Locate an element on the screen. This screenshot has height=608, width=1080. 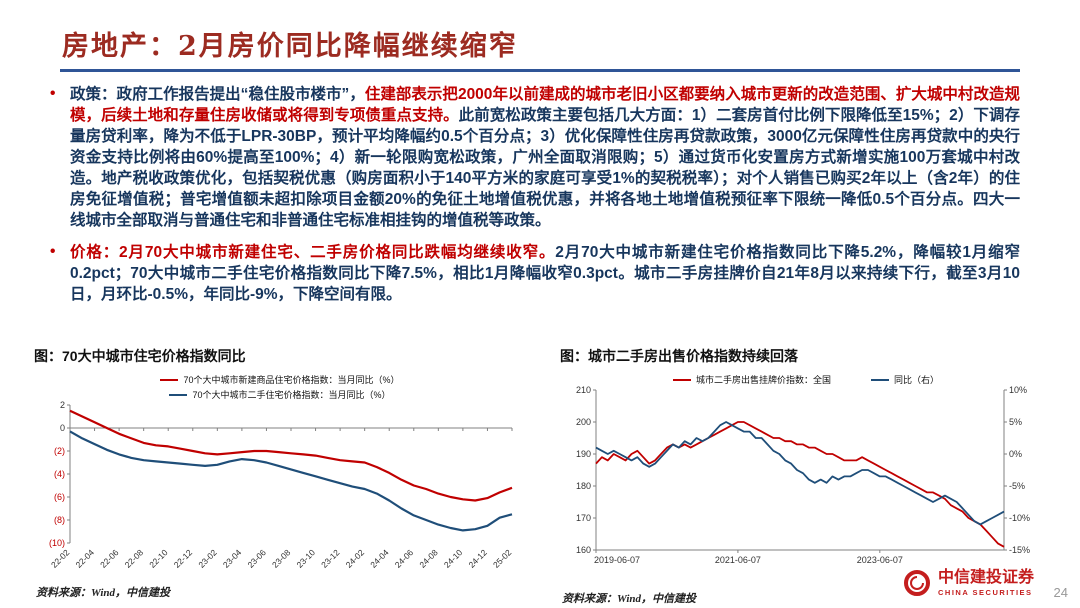
text-segment: 政策：政府工作报告提出“稳住股市楼市”， is located at coordinates (217, 94).